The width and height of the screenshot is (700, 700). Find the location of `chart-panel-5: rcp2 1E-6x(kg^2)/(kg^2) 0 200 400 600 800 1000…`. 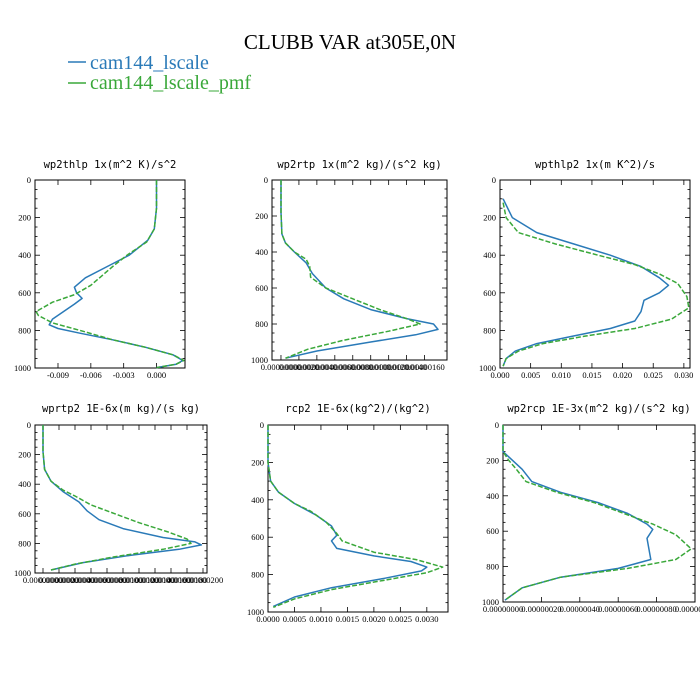

chart-panel-5: rcp2 1E-6x(kg^2)/(kg^2) 0 200 400 600 800 1000… is located at coordinates (348, 513).